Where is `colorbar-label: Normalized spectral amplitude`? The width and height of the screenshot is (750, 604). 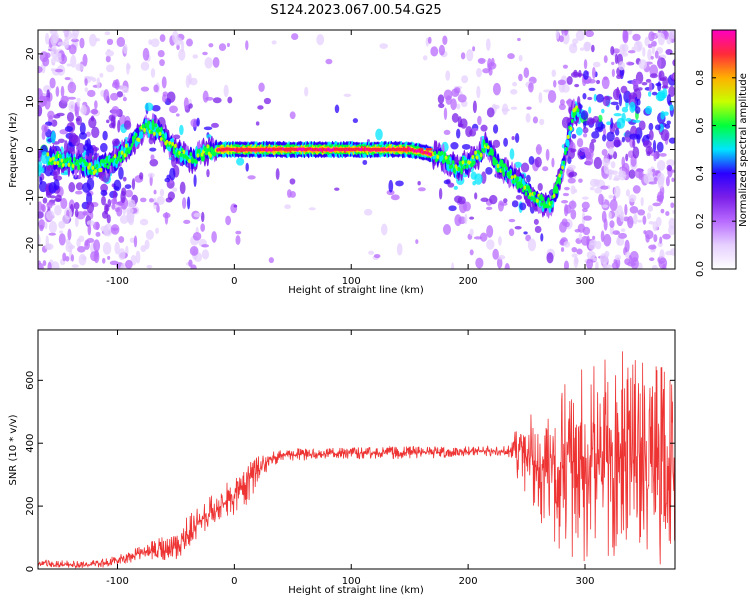
colorbar-label: Normalized spectral amplitude is located at coordinates (743, 150).